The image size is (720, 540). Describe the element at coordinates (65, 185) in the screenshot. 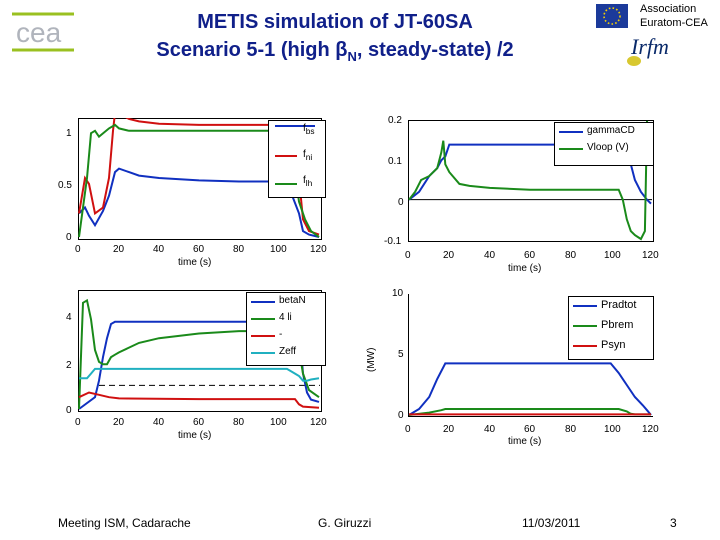

I see `ytick-label: 0.5` at that location.